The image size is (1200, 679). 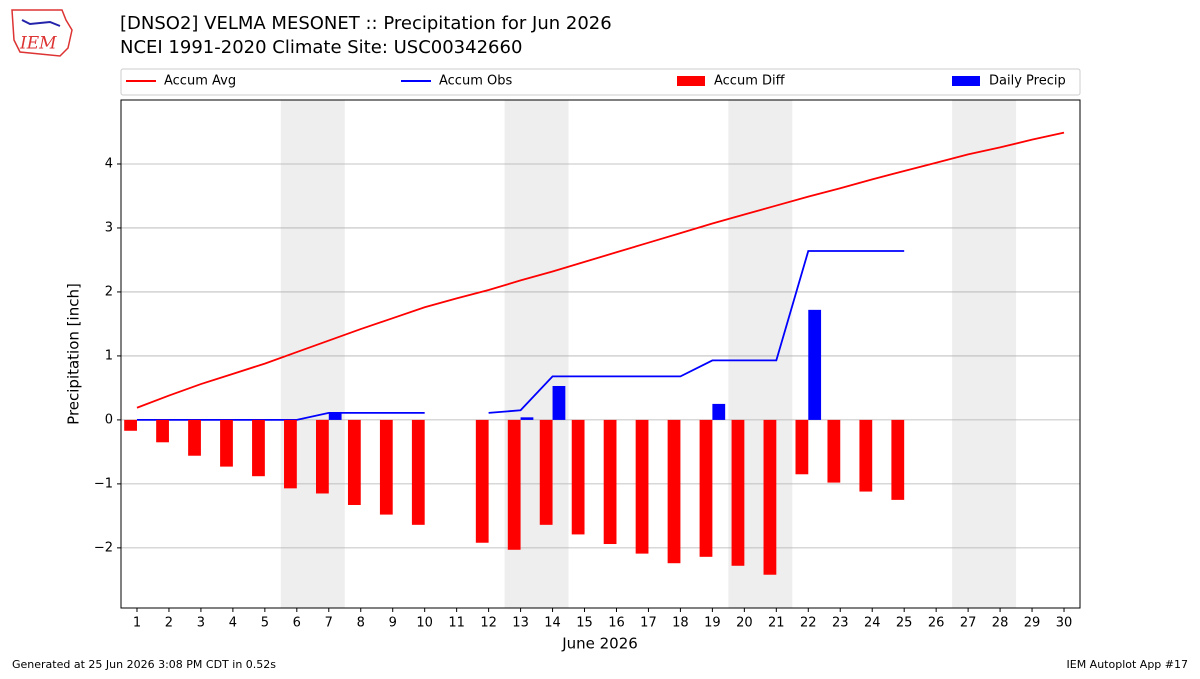 What do you see at coordinates (74, 354) in the screenshot?
I see `y-axis-label: Precipitation [inch]` at bounding box center [74, 354].